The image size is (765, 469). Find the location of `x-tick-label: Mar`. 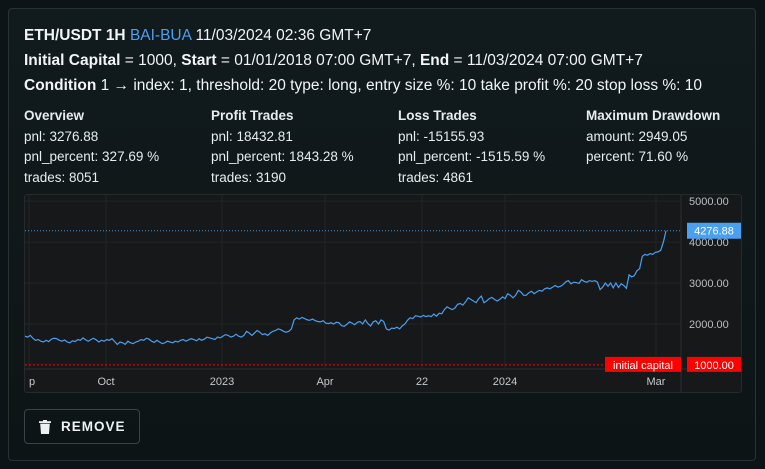

x-tick-label: Mar is located at coordinates (656, 382).